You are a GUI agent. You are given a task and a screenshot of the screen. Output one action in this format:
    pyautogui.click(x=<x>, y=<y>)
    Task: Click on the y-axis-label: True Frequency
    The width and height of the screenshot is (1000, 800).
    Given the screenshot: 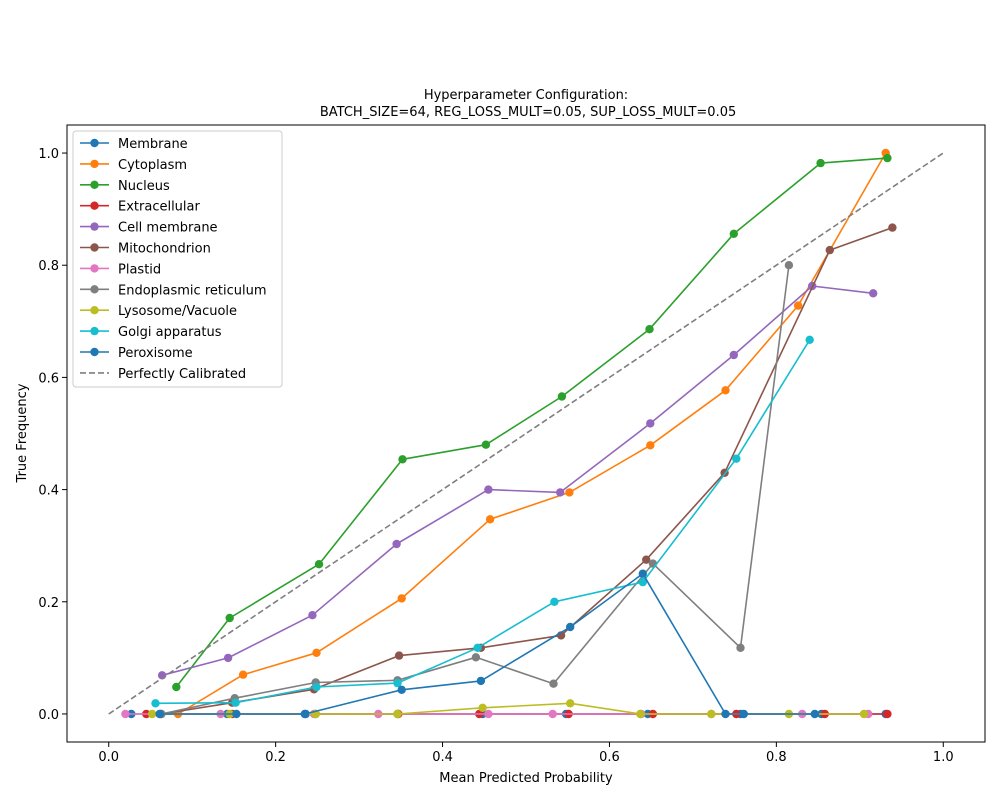 What is the action you would take?
    pyautogui.click(x=22, y=433)
    